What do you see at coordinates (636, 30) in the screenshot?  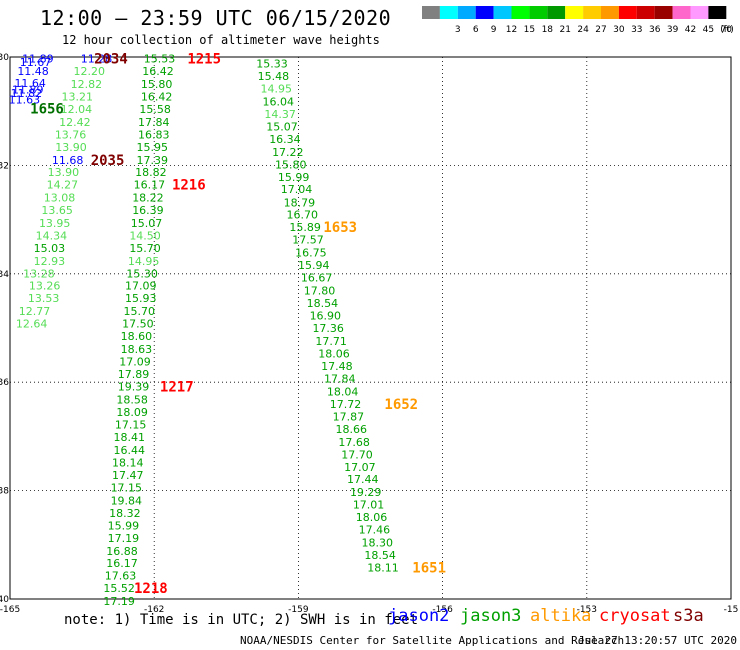 I see `colorbar-tick-label: 33` at bounding box center [636, 30].